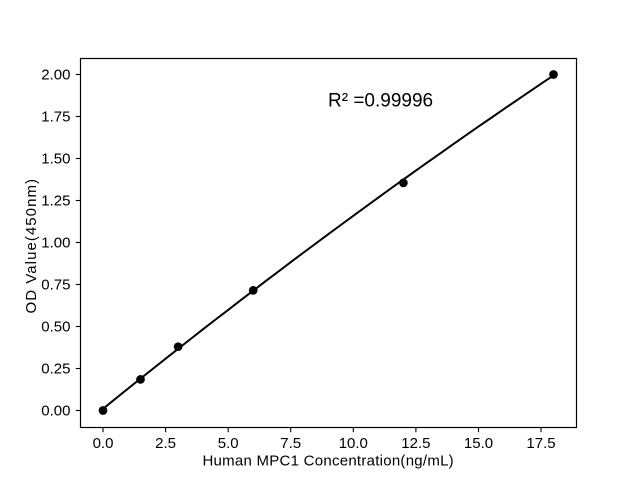 The height and width of the screenshot is (485, 640). I want to click on svg-text: 1.75, so click(55, 117).